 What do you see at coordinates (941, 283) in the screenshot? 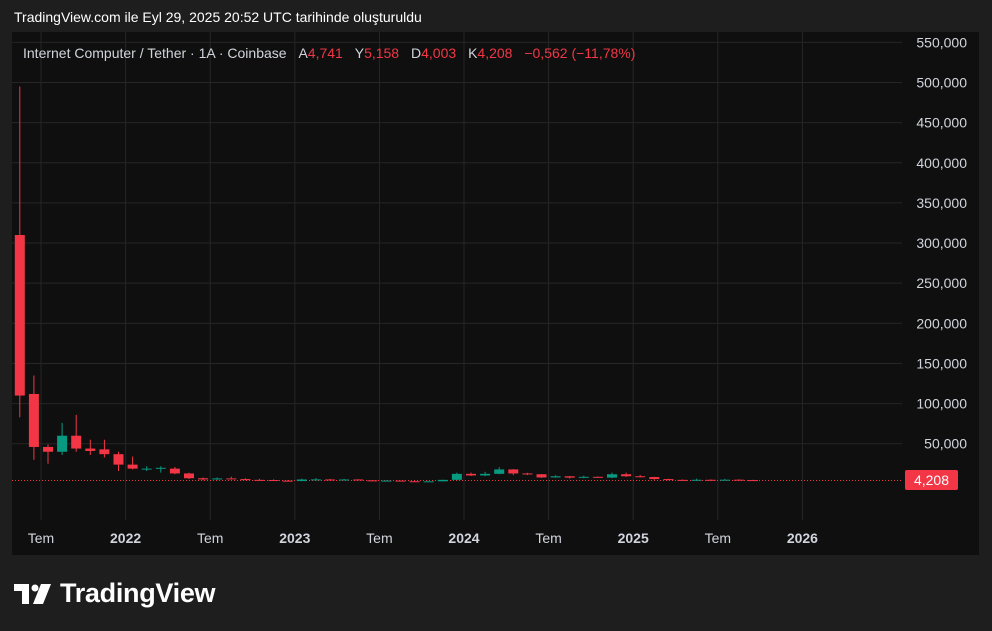
I see `y-tick-label: 250,000` at bounding box center [941, 283].